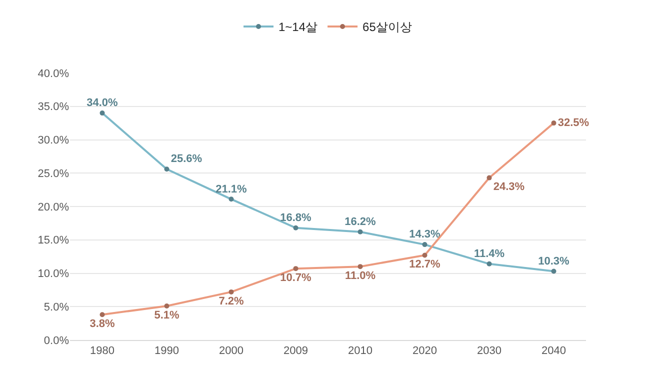  Describe the element at coordinates (166, 351) in the screenshot. I see `x-tick-label: 1990` at that location.